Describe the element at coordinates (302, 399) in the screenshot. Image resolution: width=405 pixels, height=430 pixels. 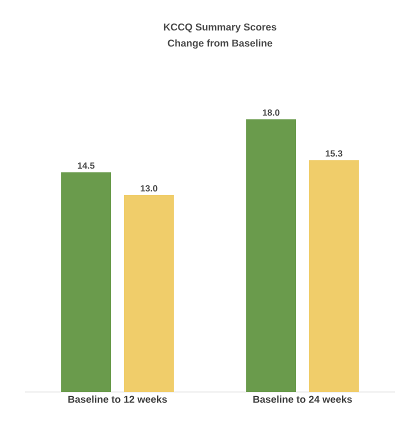
I see `x-tick-label: Baseline to 24 weeks` at that location.